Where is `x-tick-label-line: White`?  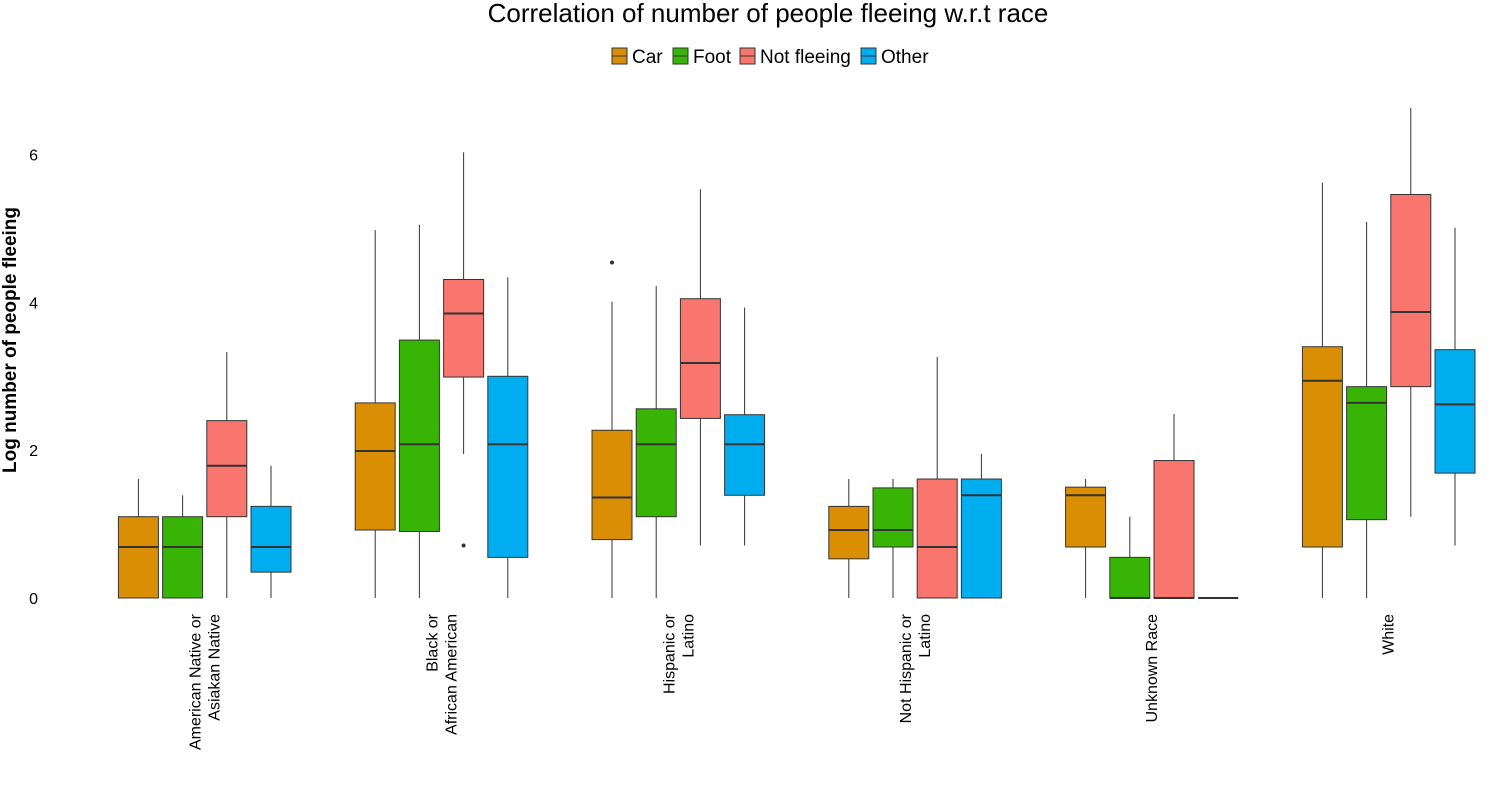 x-tick-label-line: White is located at coordinates (1389, 634).